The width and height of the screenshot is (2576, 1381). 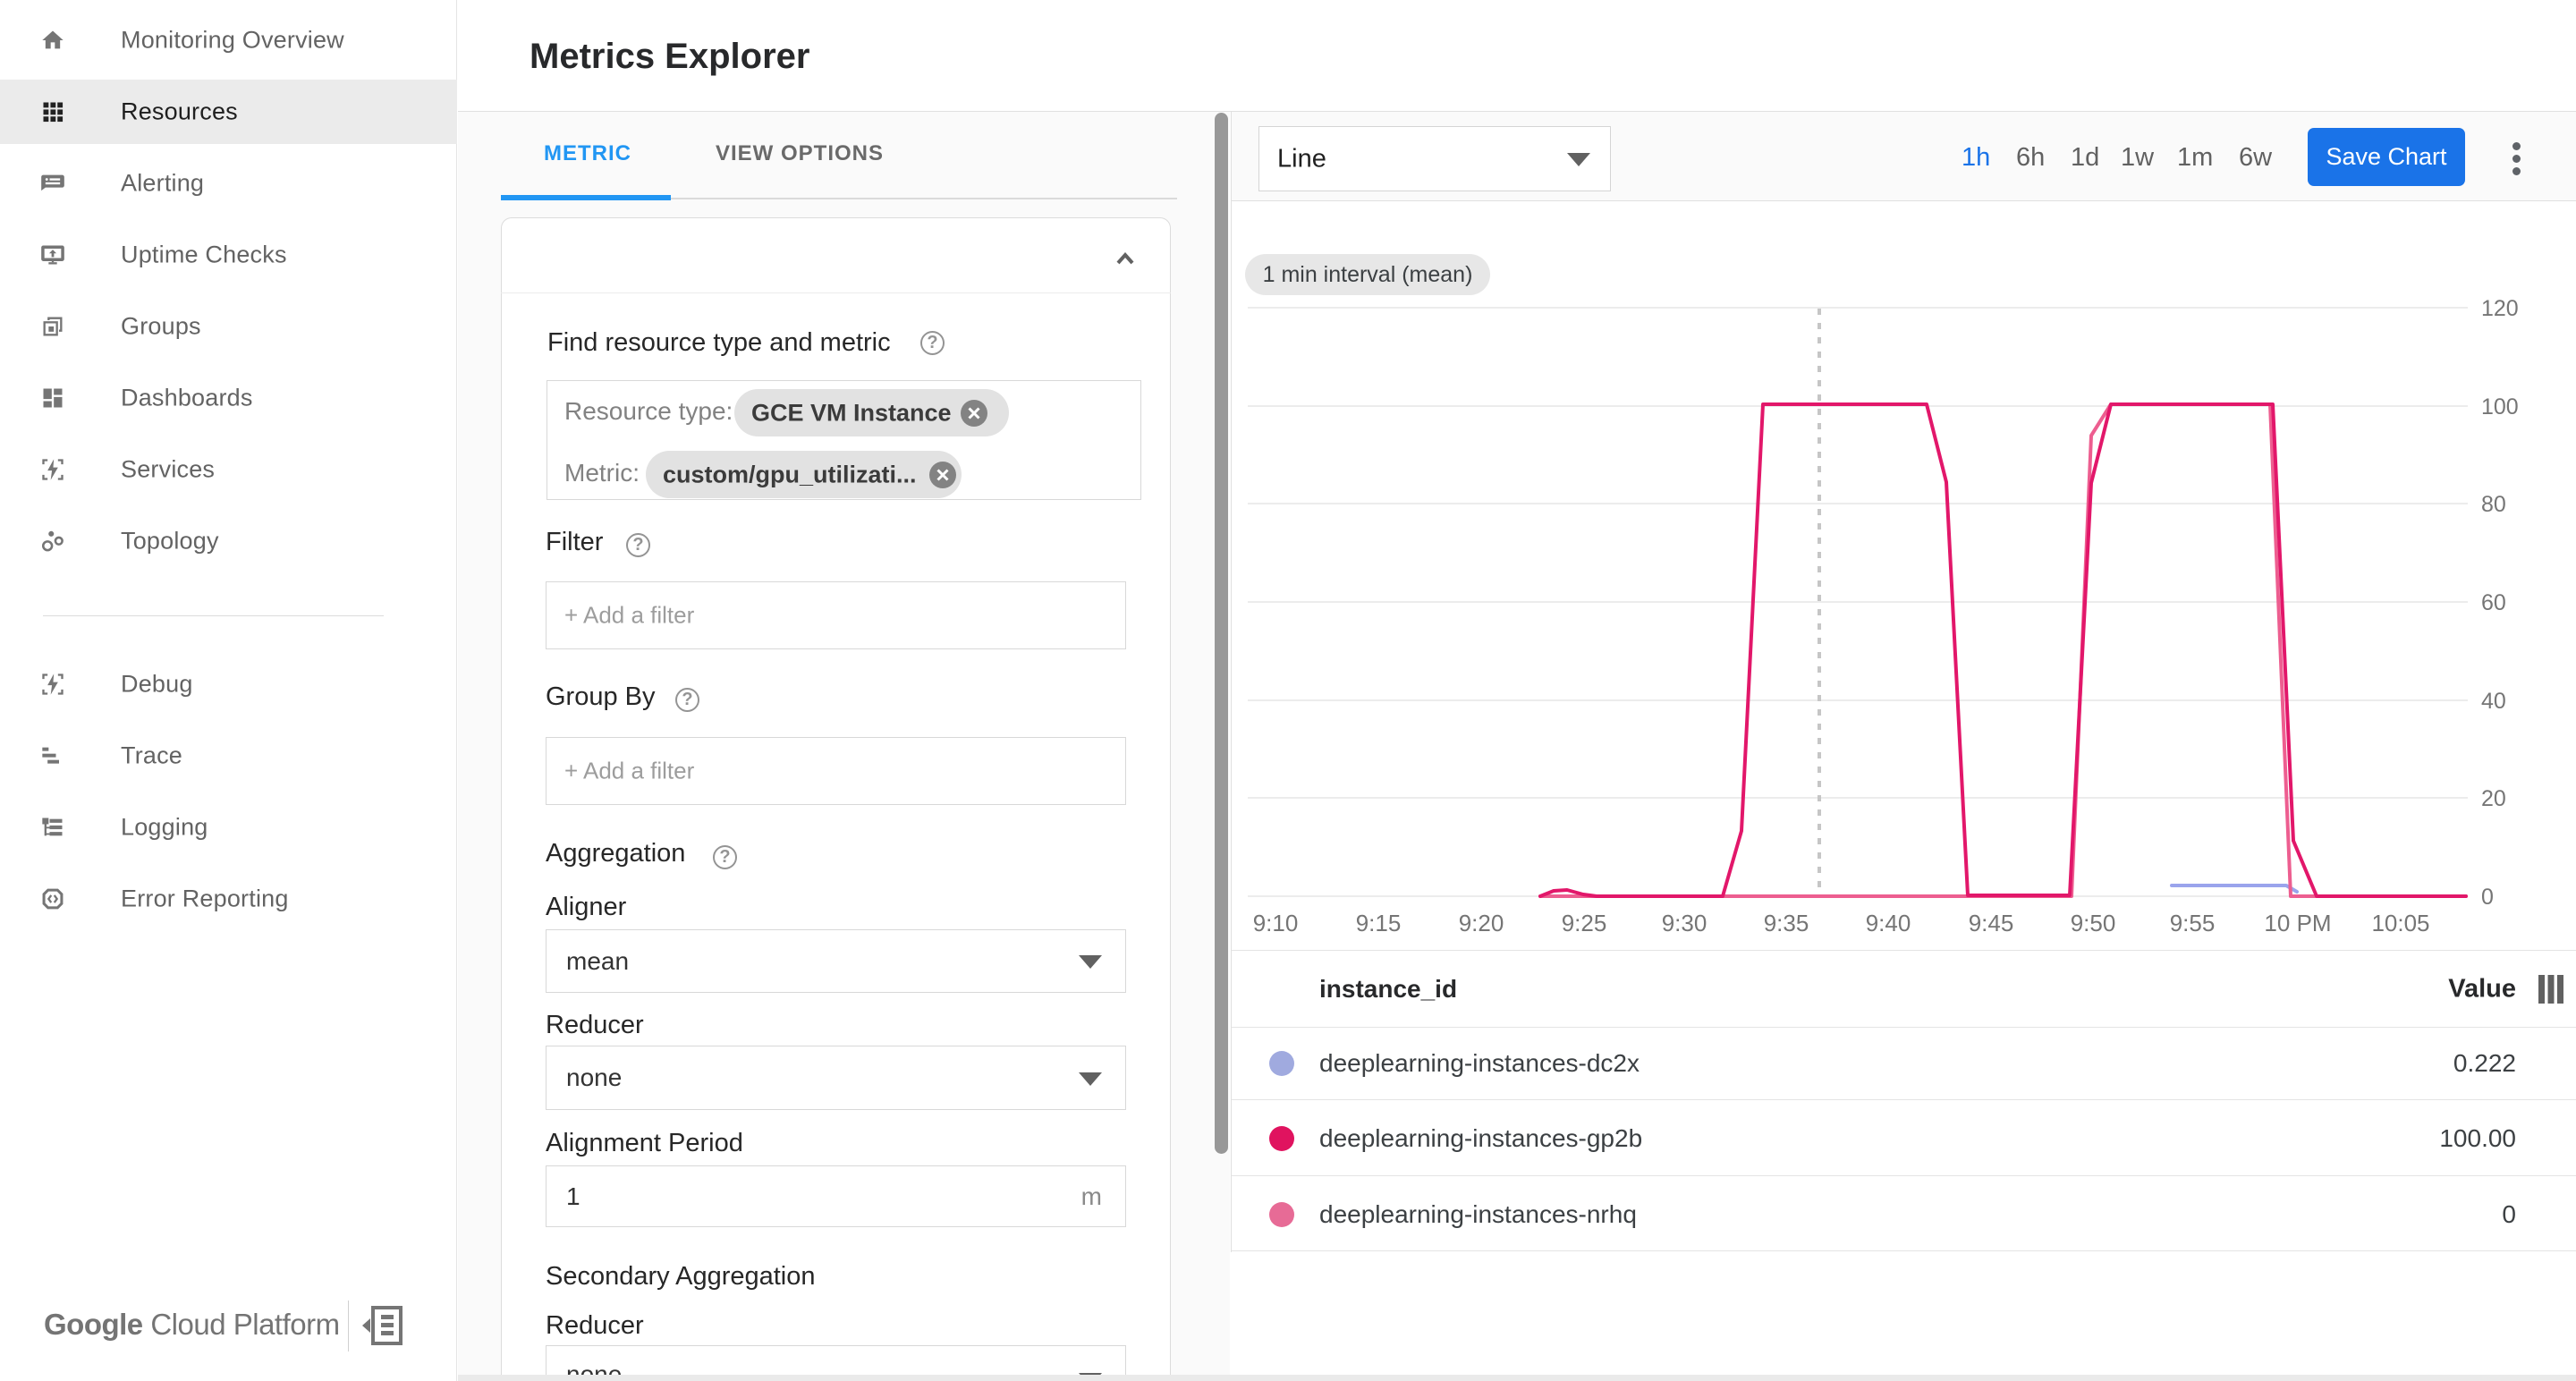 I want to click on svg-text: 120, so click(x=2500, y=308).